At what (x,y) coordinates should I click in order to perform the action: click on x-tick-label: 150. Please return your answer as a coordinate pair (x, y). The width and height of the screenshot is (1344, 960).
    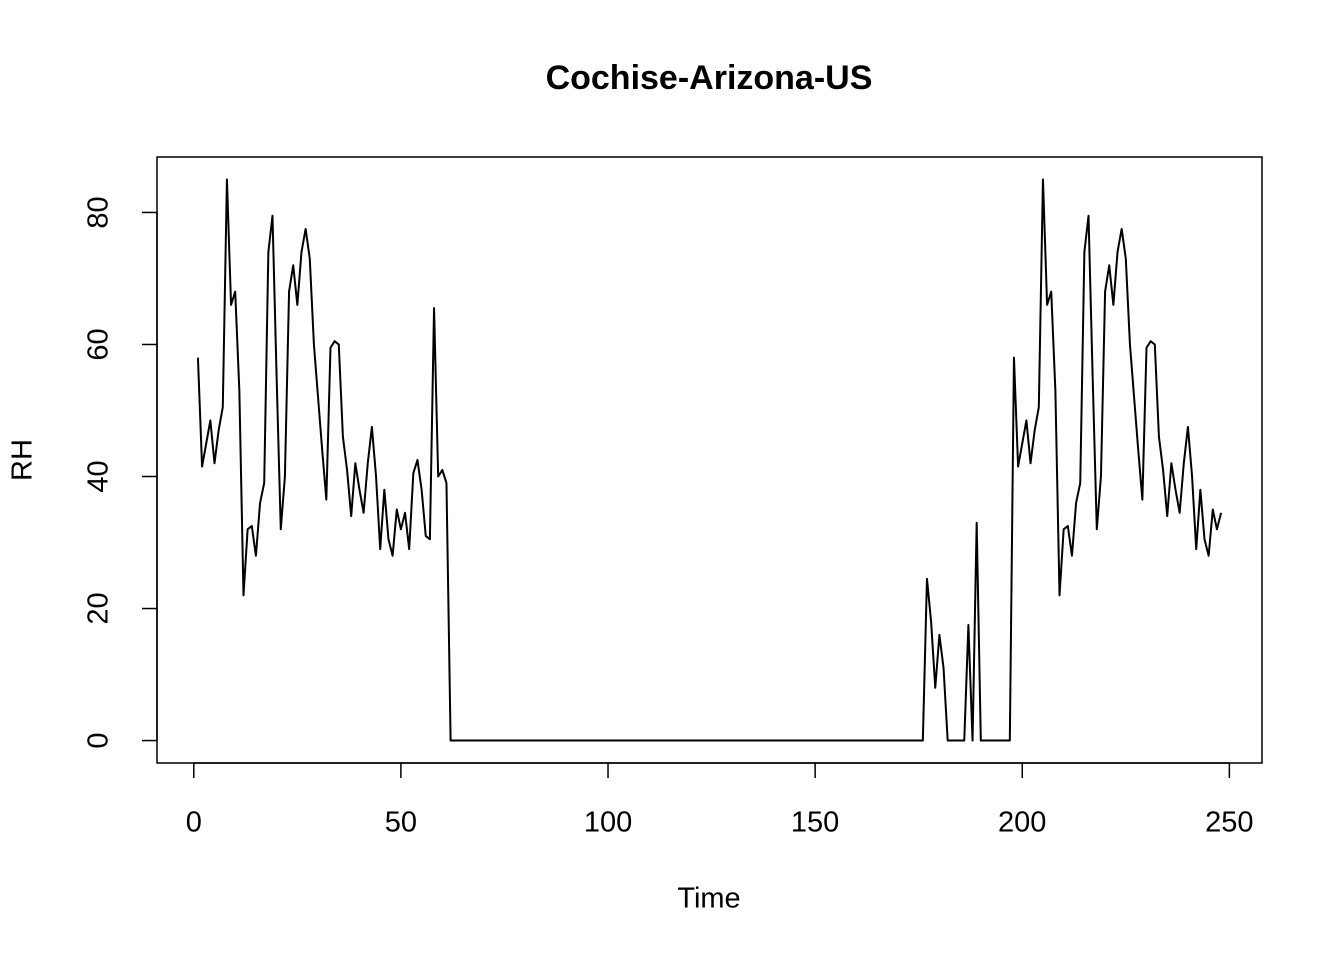
    Looking at the image, I should click on (815, 823).